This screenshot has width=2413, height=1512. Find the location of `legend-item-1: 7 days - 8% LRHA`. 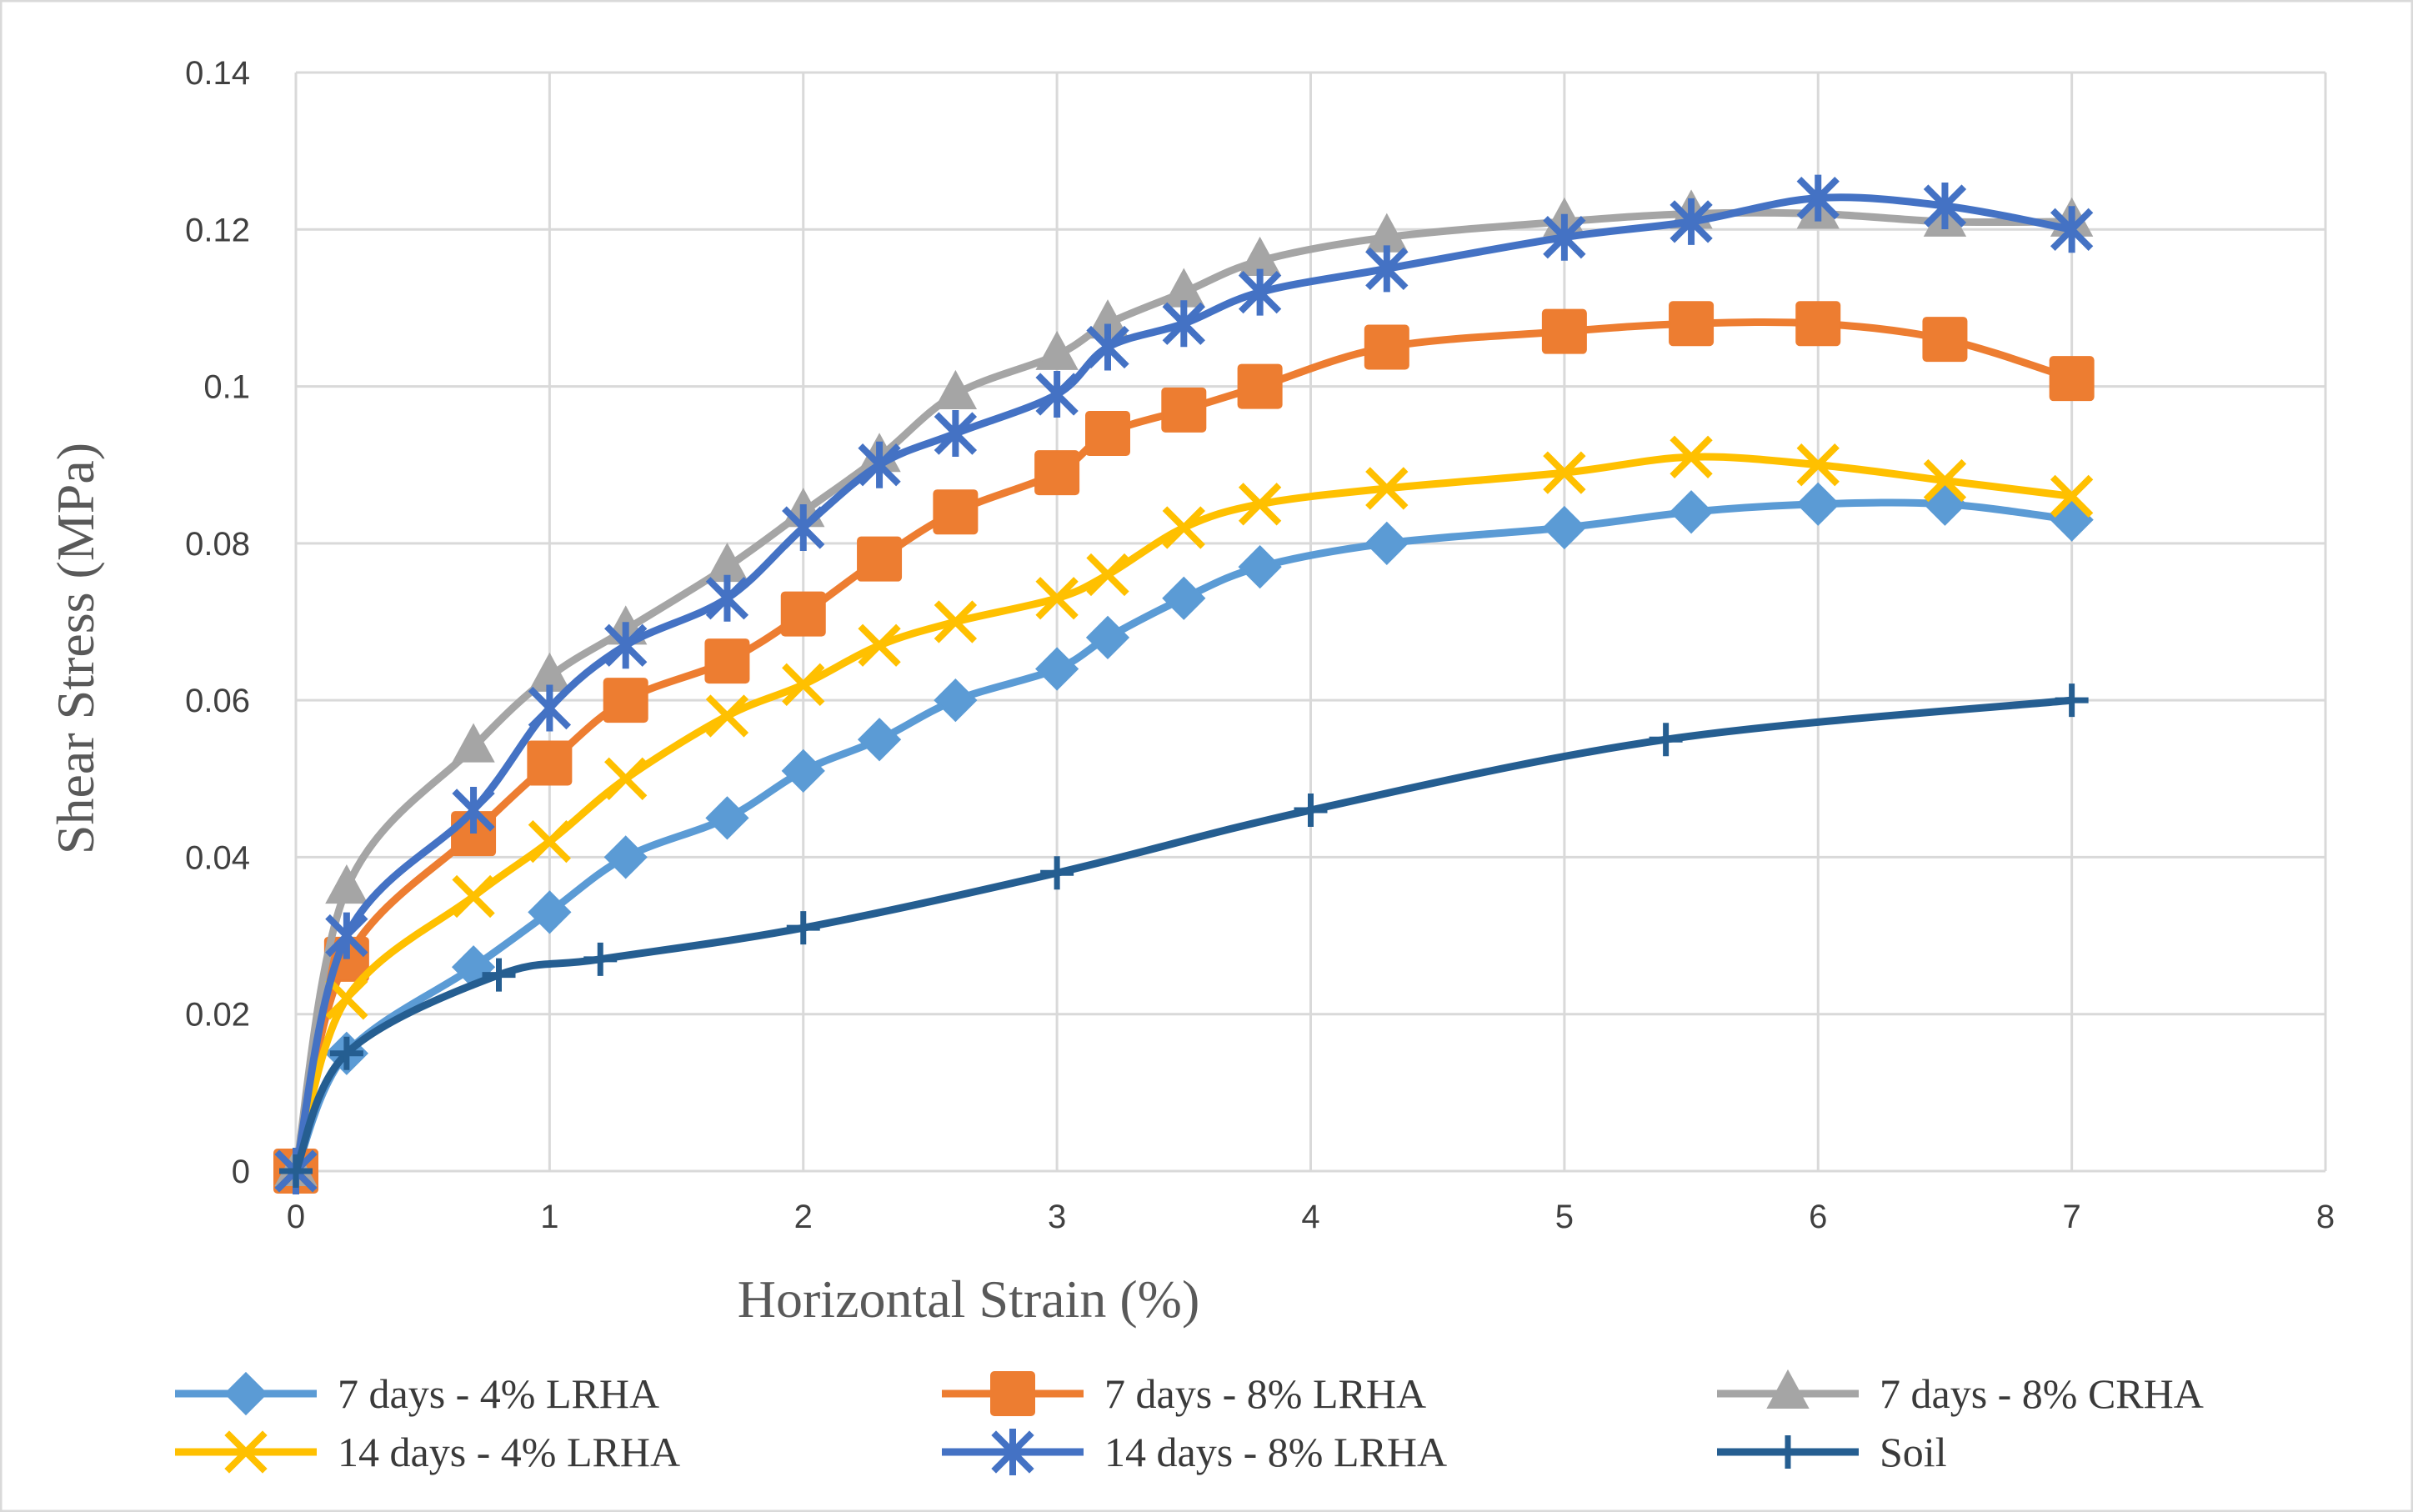

legend-item-1: 7 days - 8% LRHA is located at coordinates (1184, 1393).